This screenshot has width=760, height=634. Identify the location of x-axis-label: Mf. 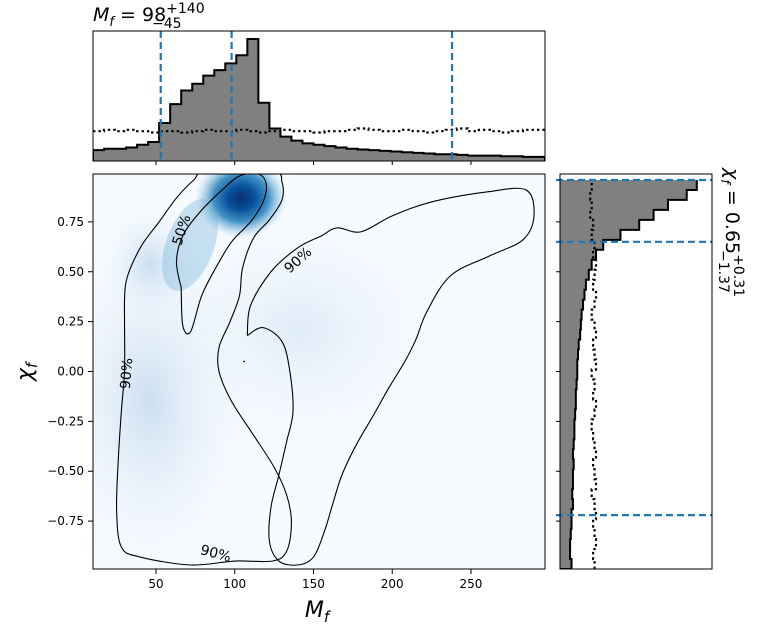
(318, 612).